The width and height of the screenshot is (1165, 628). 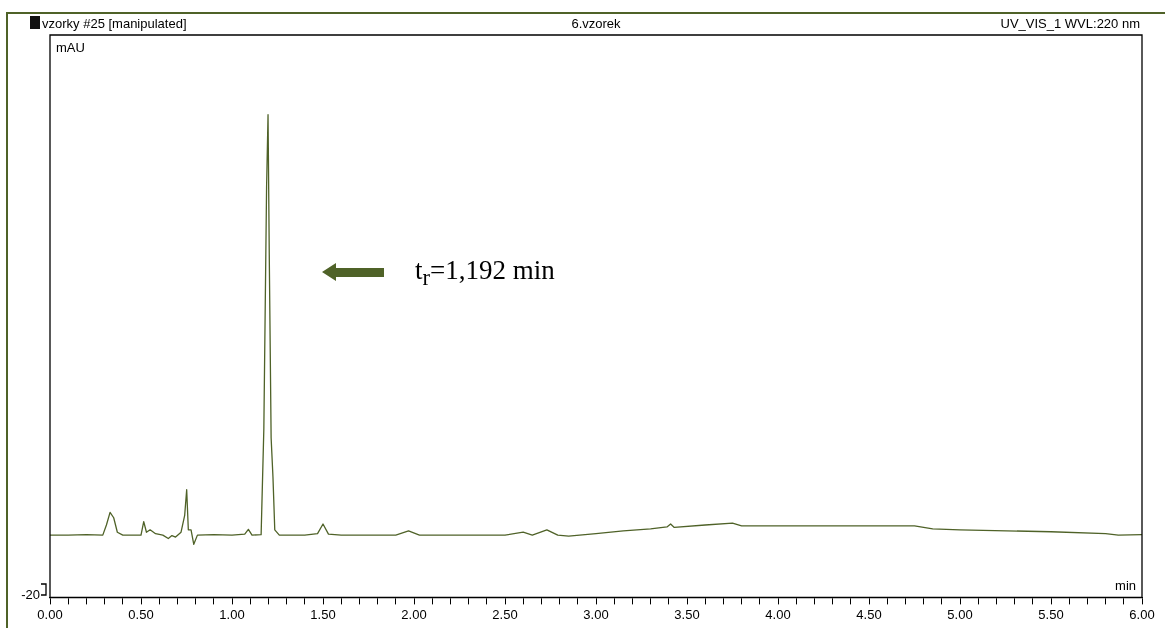 I want to click on y-axis-title: mAU, so click(x=70, y=47).